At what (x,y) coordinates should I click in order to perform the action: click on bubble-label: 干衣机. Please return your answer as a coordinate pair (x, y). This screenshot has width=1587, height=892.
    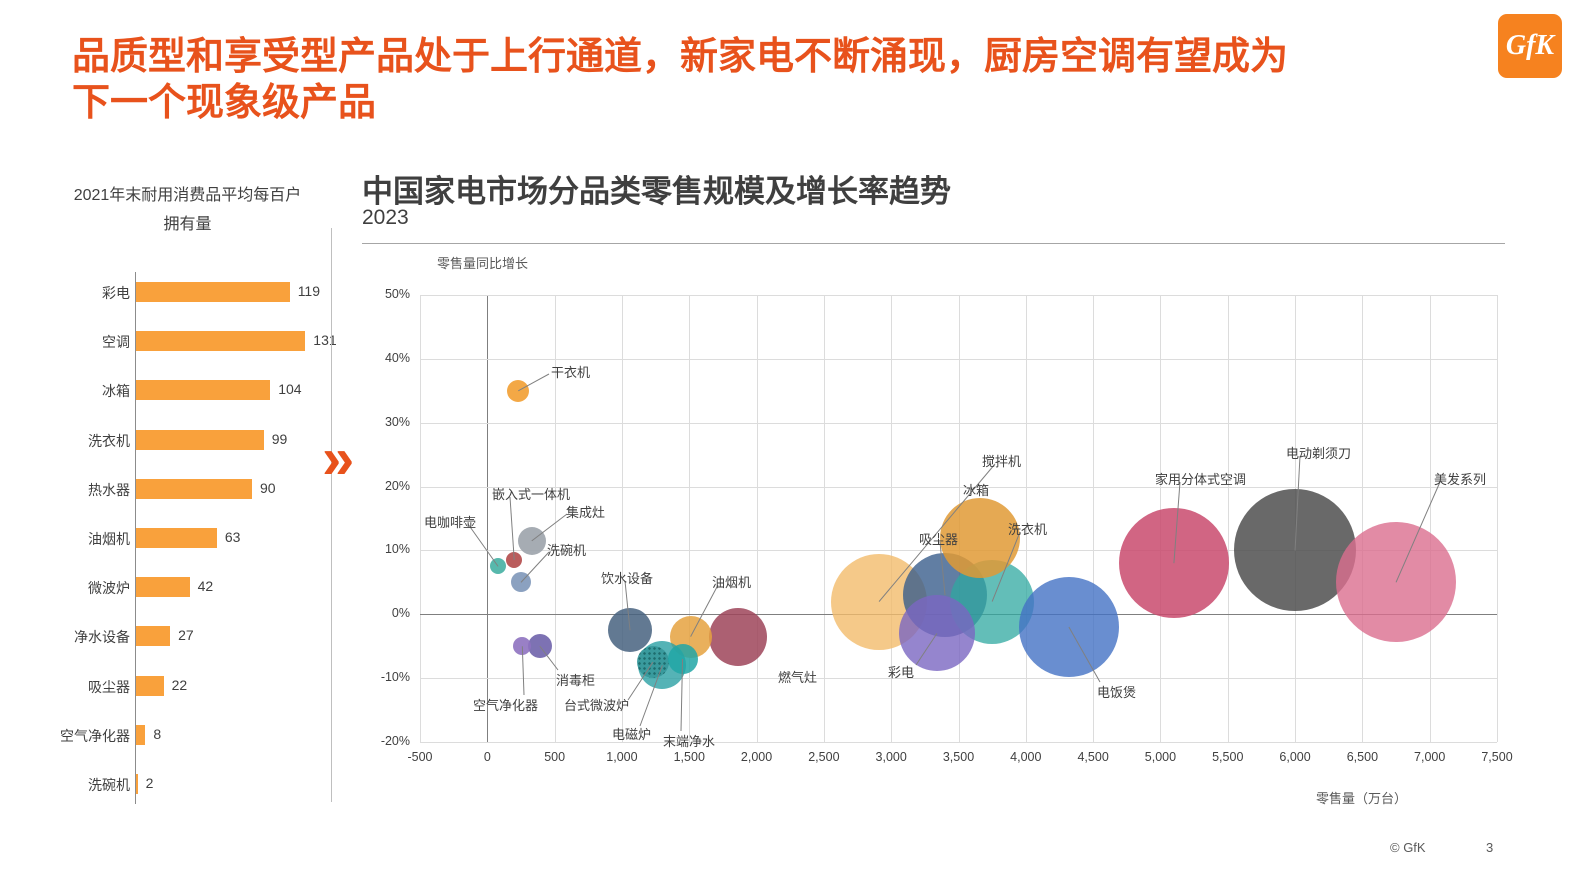
    Looking at the image, I should click on (571, 372).